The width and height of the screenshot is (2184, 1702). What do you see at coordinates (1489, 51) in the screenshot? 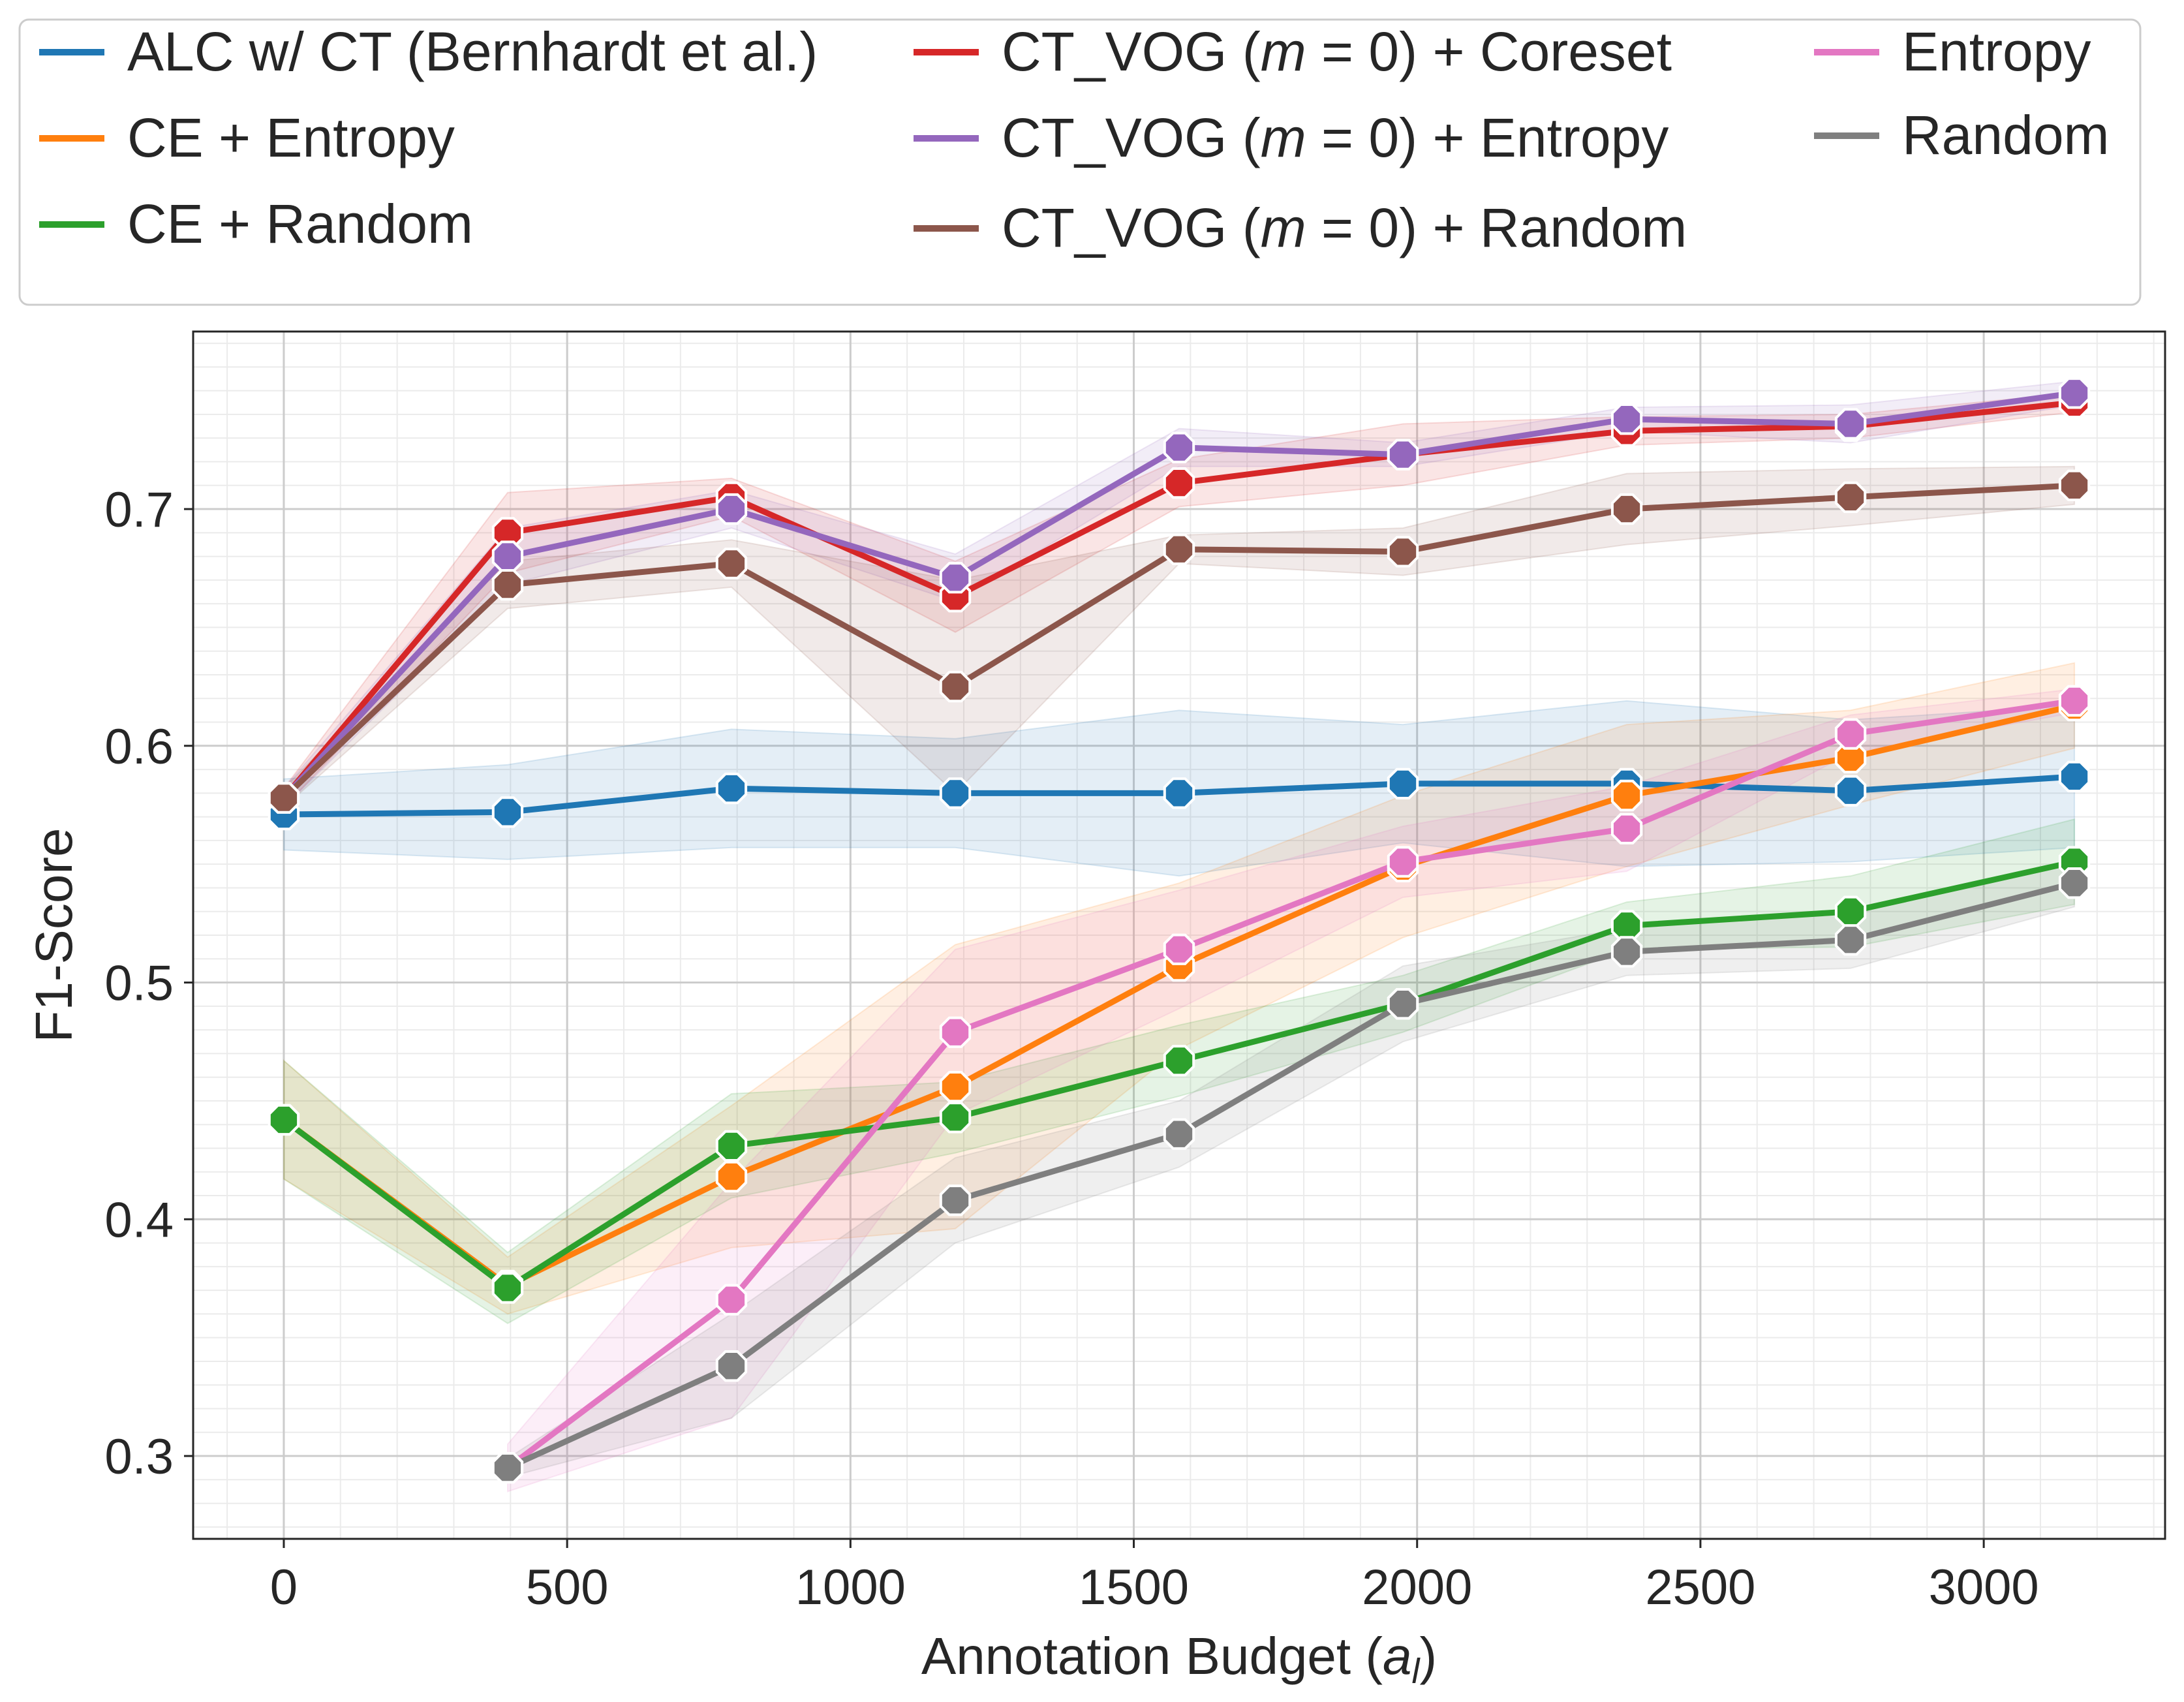
I see `legend-label-part: = 0) + Coreset` at bounding box center [1489, 51].